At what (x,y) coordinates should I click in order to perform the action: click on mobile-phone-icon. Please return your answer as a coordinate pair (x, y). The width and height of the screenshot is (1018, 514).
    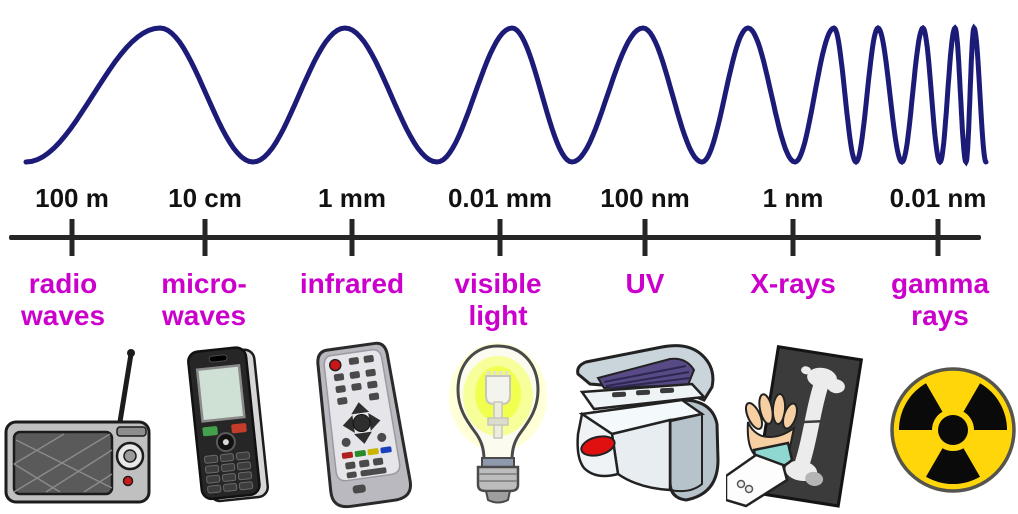
    Looking at the image, I should click on (226, 425).